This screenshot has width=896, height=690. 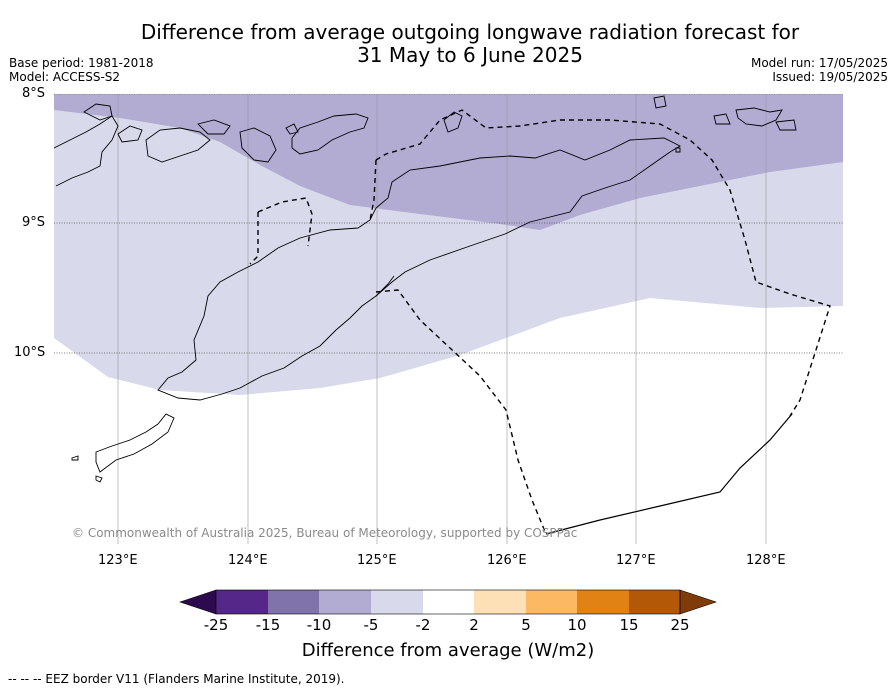 What do you see at coordinates (669, 474) in the screenshot?
I see `eez-solid-southern-boundary` at bounding box center [669, 474].